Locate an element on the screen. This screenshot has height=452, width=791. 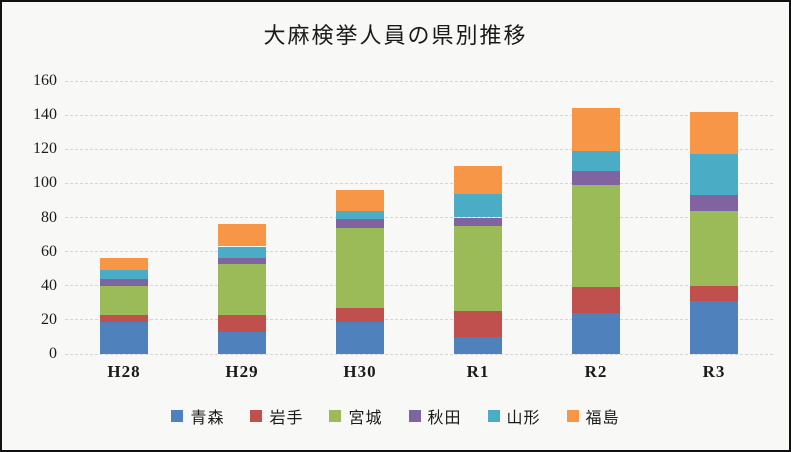
bar-segment-R1-福島 is located at coordinates (478, 180).